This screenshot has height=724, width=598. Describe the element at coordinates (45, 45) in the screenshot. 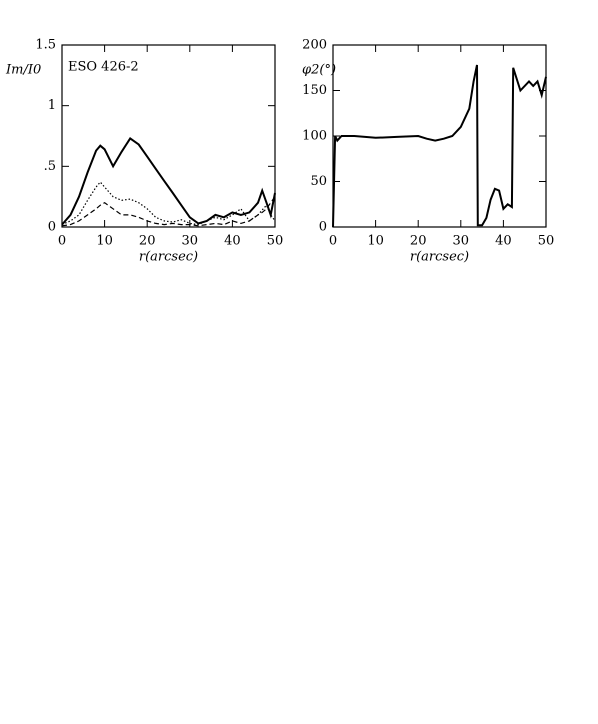

I see `y-tick-label: 1.5` at that location.